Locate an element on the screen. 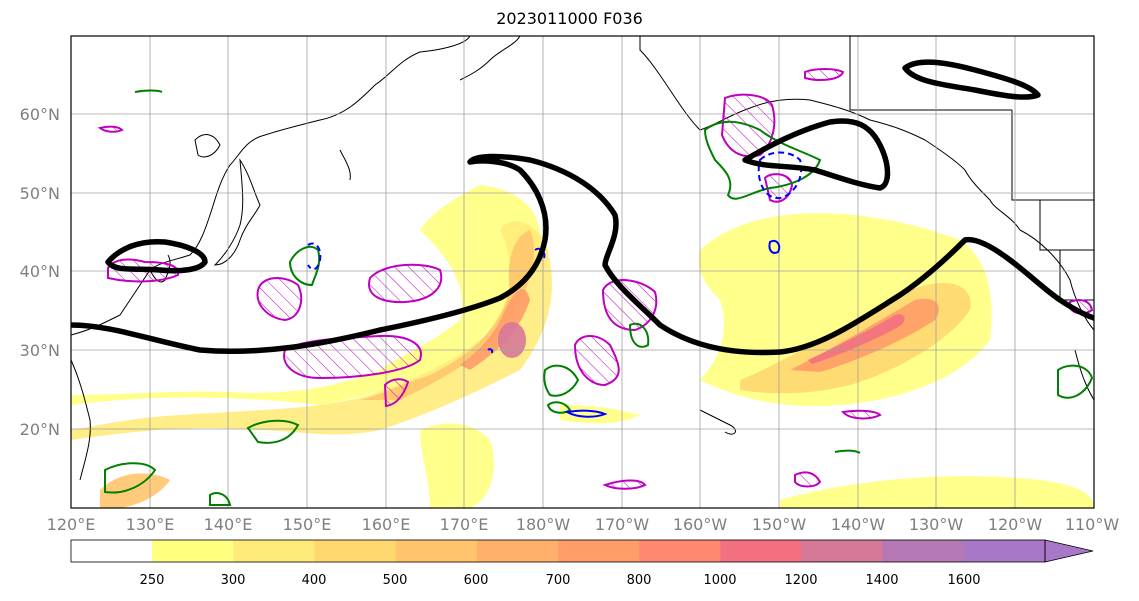  lon-label: 130°E is located at coordinates (150, 524).